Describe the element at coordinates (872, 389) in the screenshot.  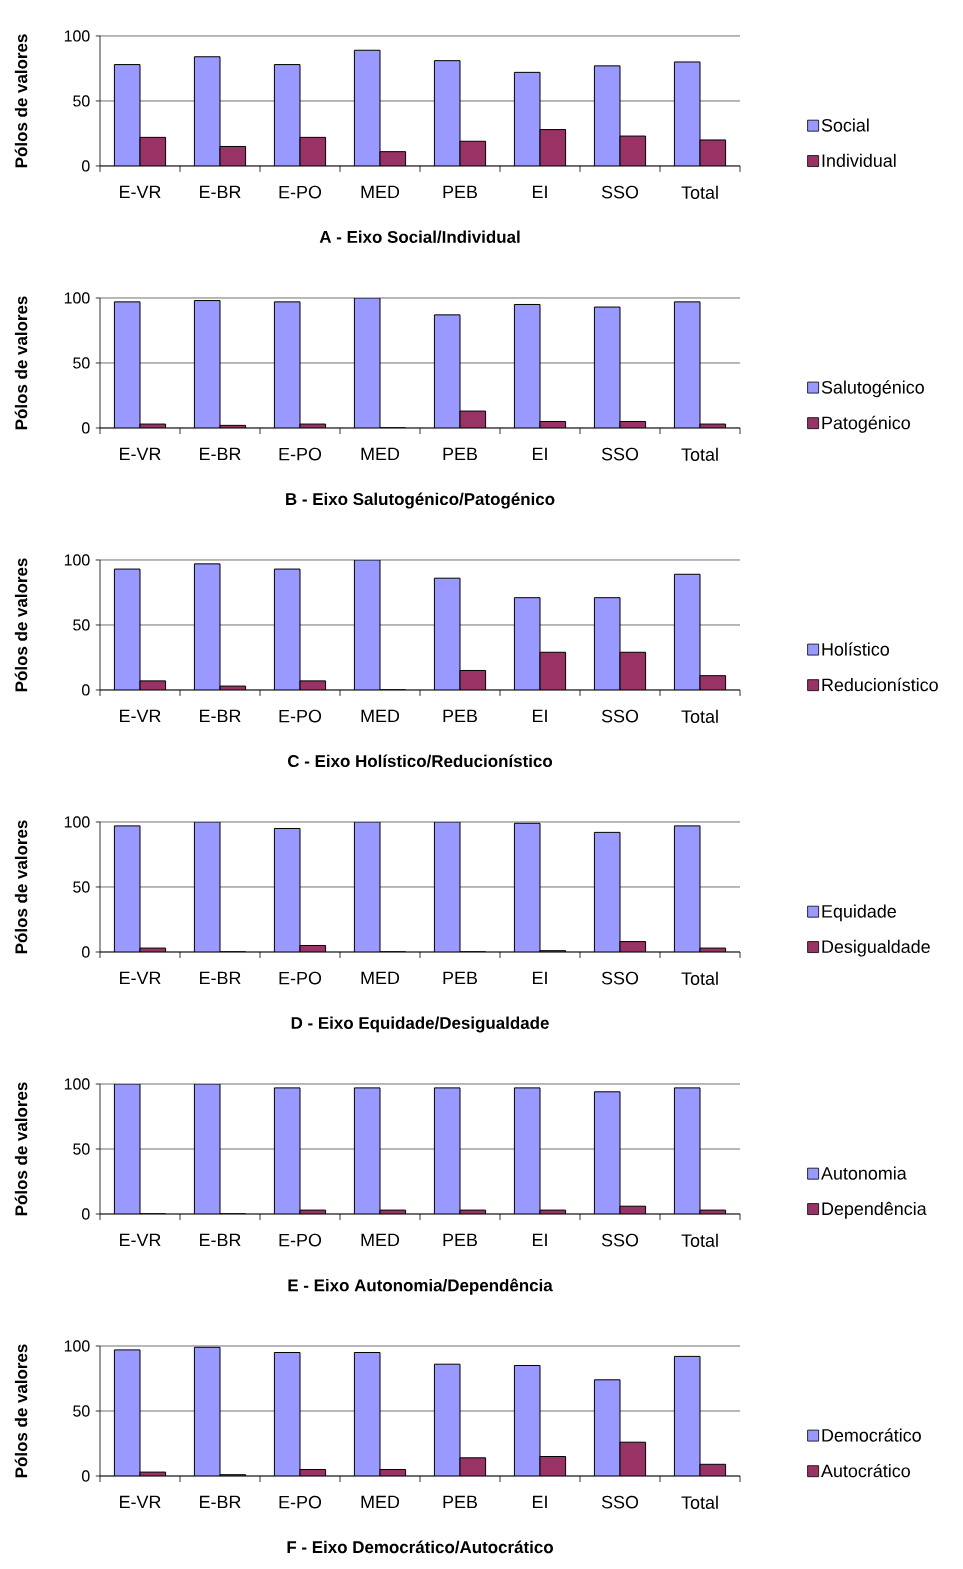
I see `legend-label: Salutogénico` at that location.